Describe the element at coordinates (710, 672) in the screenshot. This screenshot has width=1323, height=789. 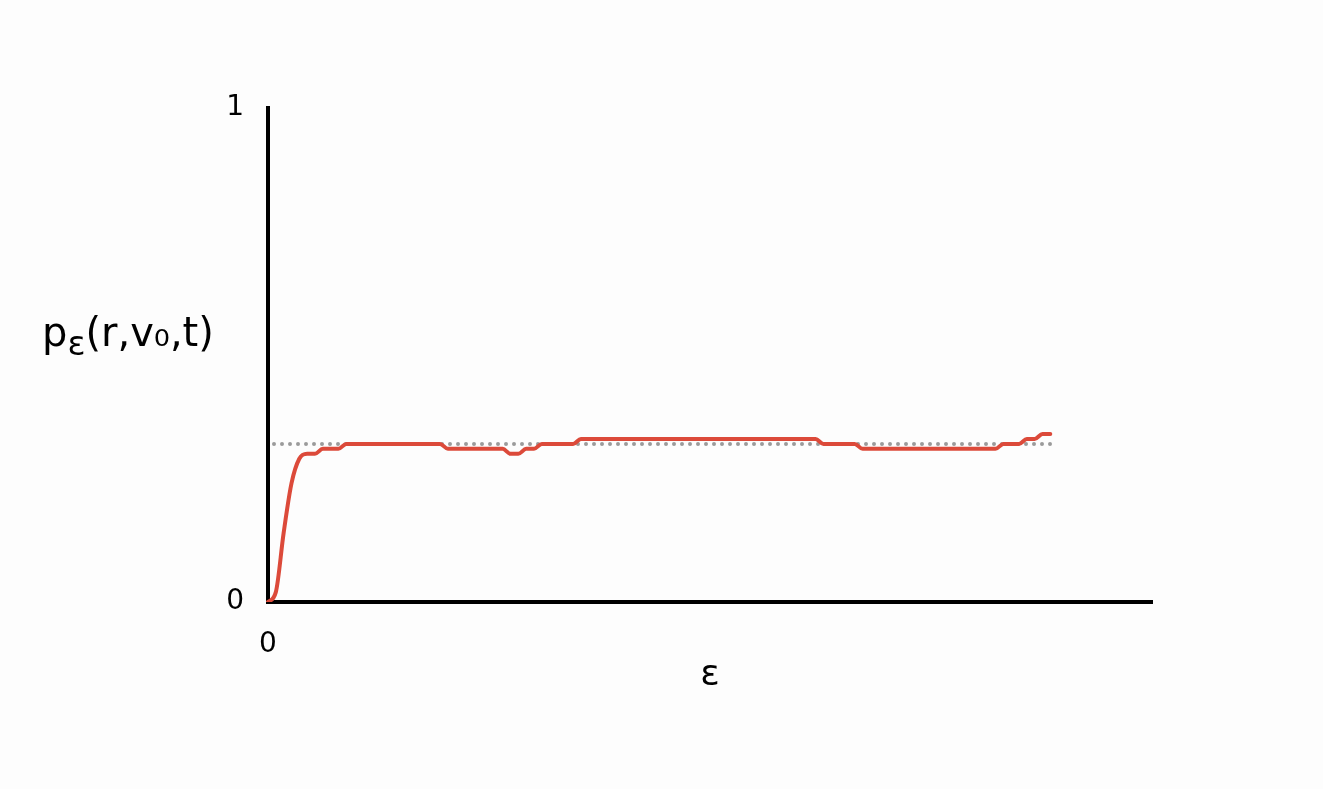
I see `x-axis-title: ε` at that location.